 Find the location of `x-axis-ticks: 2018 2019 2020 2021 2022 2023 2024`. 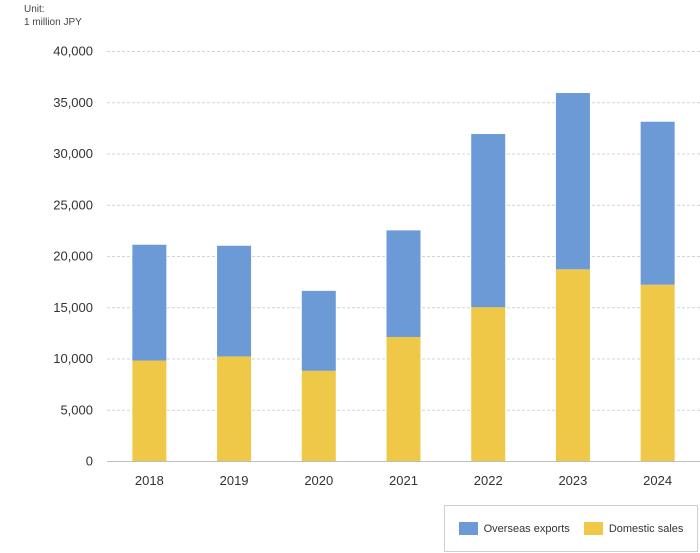

x-axis-ticks: 2018 2019 2020 2021 2022 2023 2024 is located at coordinates (403, 480).